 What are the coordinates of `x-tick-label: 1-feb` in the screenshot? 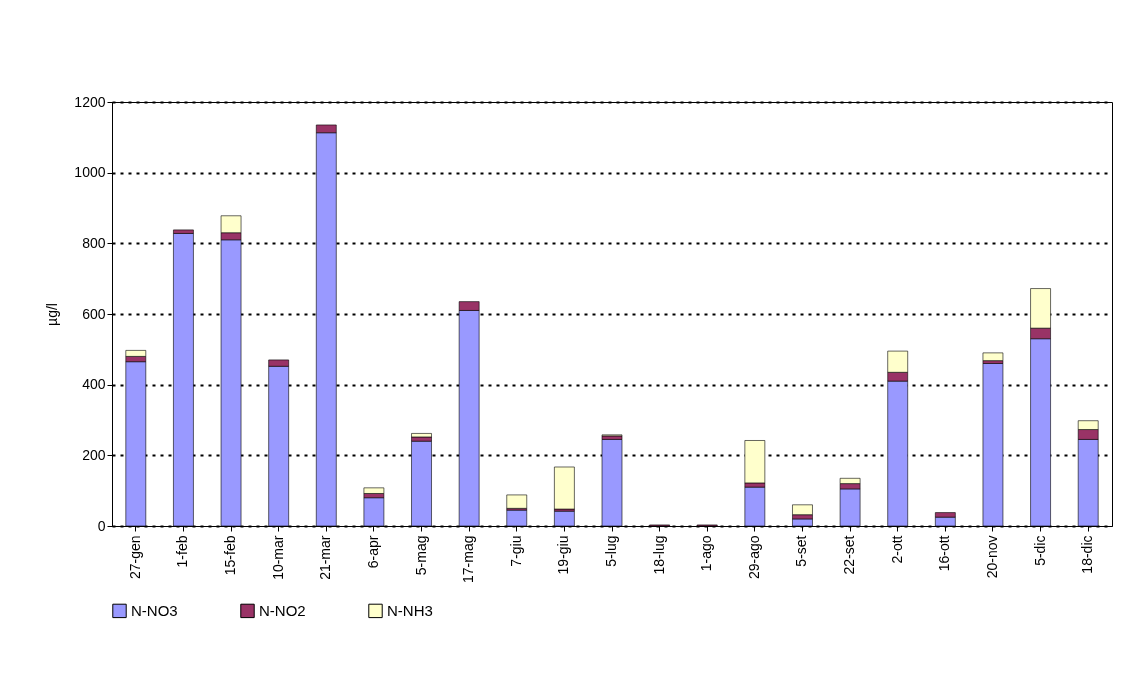 It's located at (182, 551).